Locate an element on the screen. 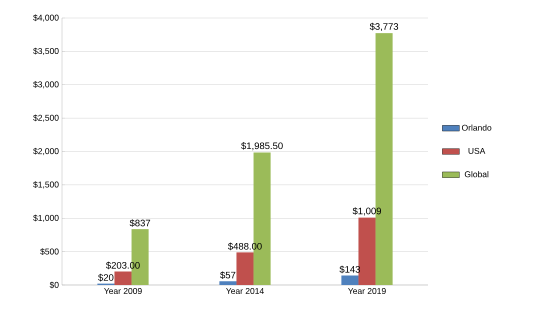 Image resolution: width=540 pixels, height=328 pixels. legend-label: Orlando is located at coordinates (477, 127).